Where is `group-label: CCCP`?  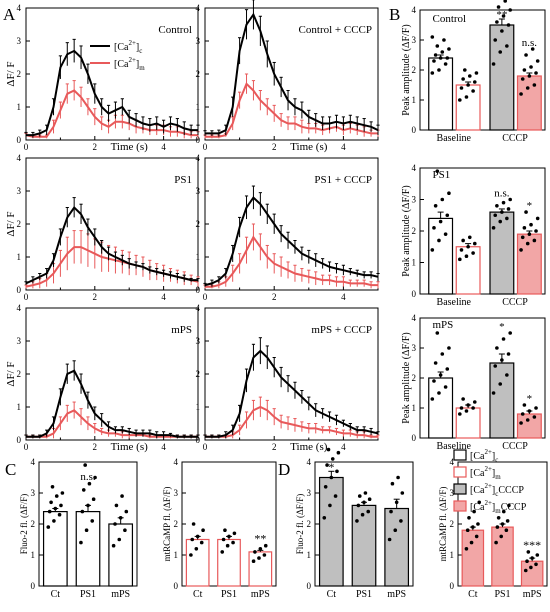 group-label: CCCP is located at coordinates (515, 138).